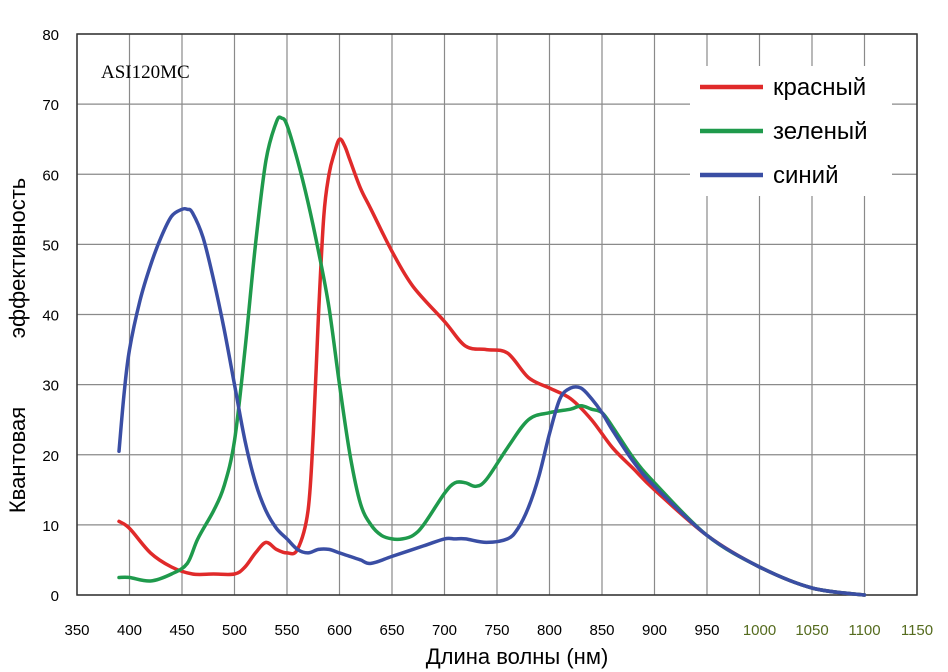 The width and height of the screenshot is (948, 672). Describe the element at coordinates (805, 175) in the screenshot. I see `legend-label: синий` at that location.